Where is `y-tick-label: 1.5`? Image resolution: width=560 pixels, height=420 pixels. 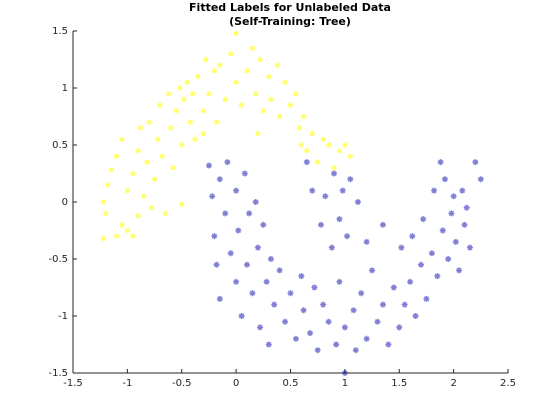
y-tick-label: 1.5 is located at coordinates (60, 31).